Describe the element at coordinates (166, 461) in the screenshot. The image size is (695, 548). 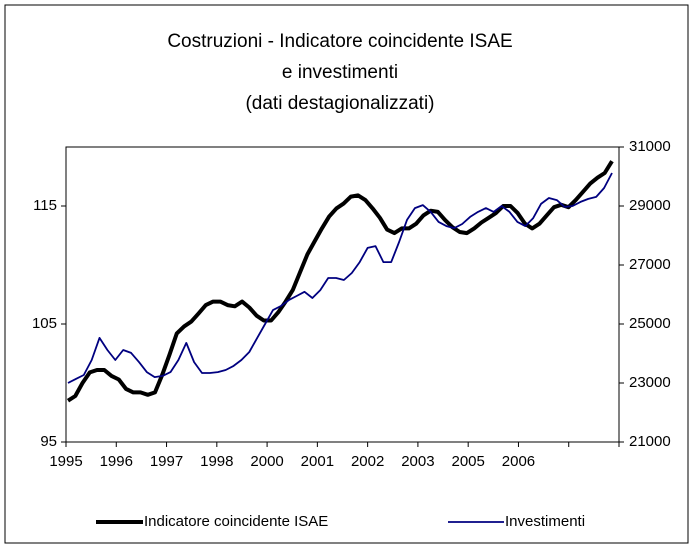
I see `x-tick-label: 1997` at that location.